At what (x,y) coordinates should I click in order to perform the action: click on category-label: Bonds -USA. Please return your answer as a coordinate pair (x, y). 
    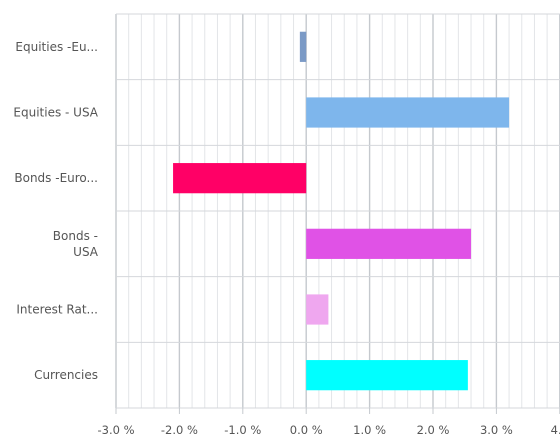
    Looking at the image, I should click on (76, 244).